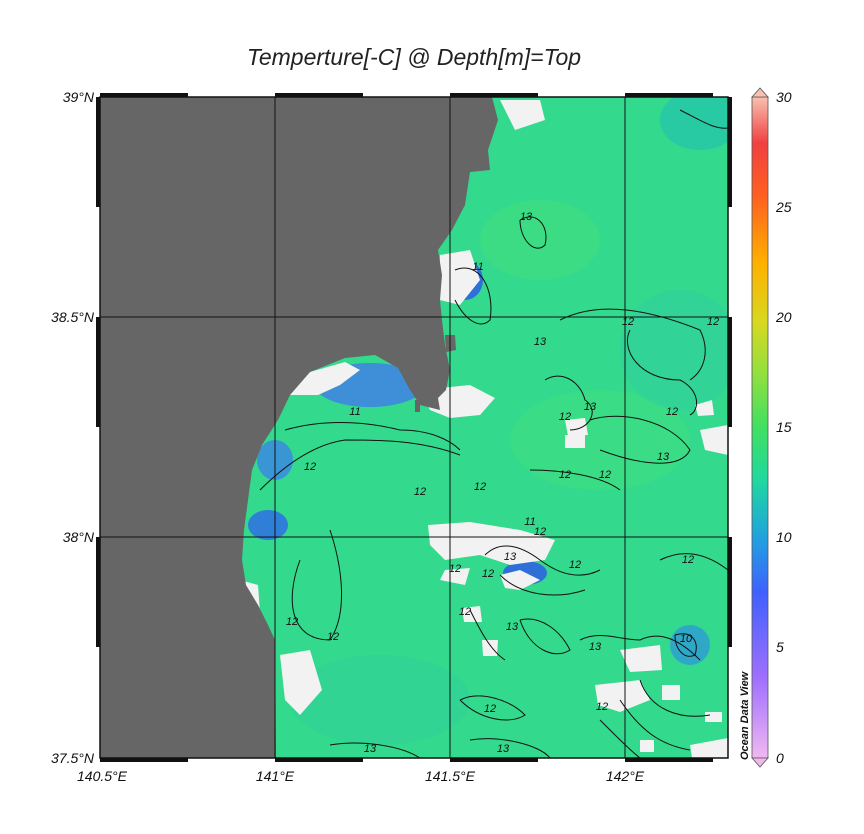 The width and height of the screenshot is (864, 834). I want to click on colorbar-tick-5: 5, so click(780, 647).